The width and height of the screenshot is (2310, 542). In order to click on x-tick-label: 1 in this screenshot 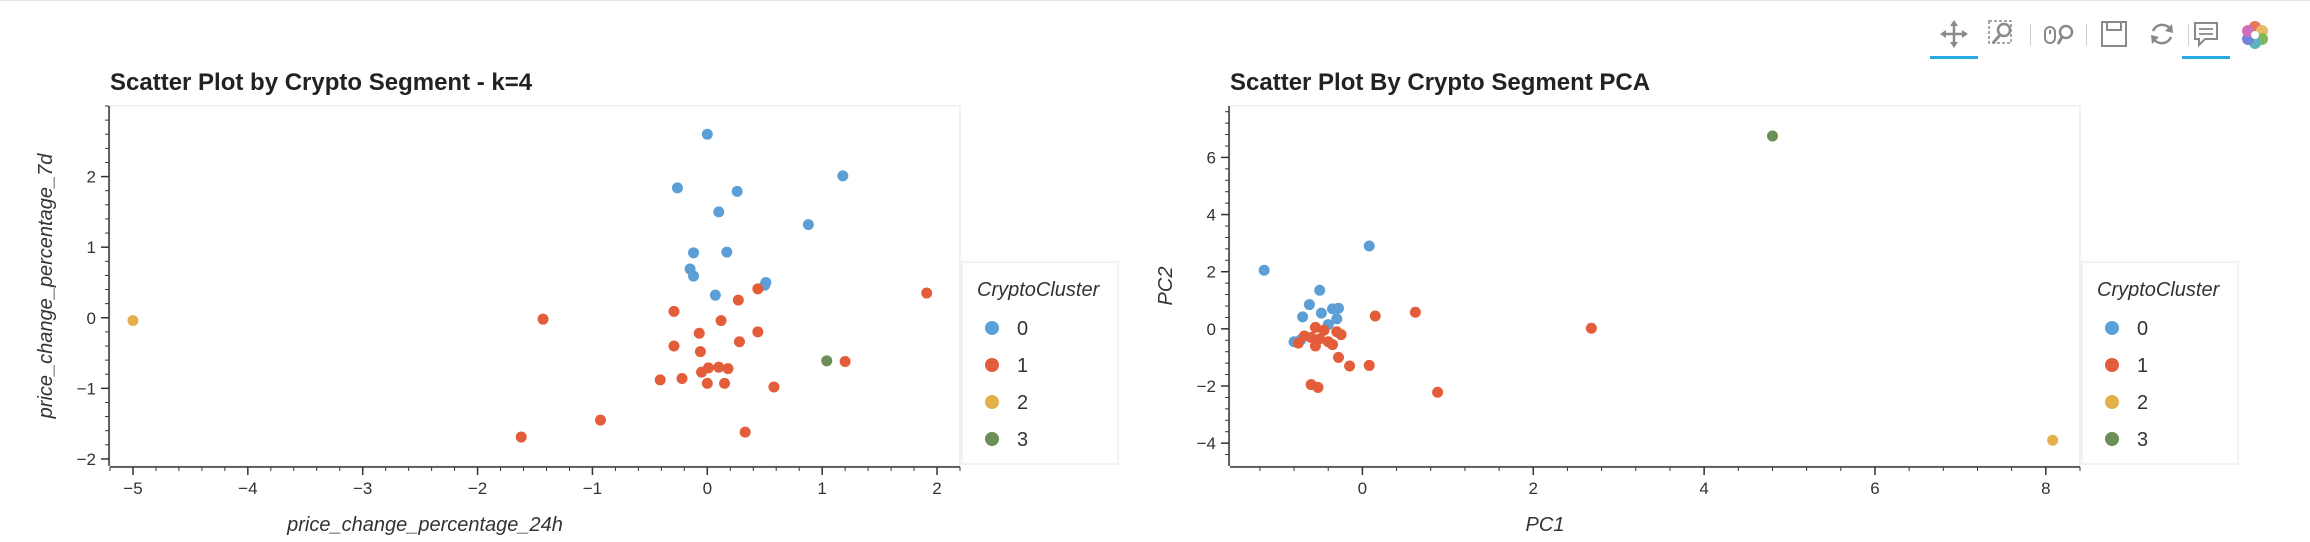, I will do `click(821, 488)`.